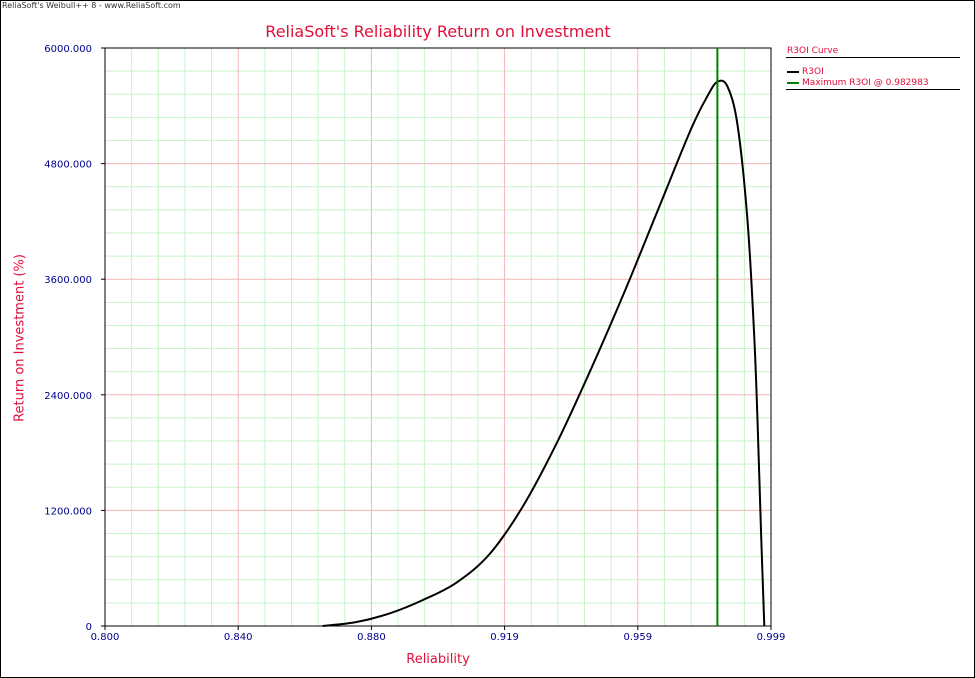 The height and width of the screenshot is (678, 975). I want to click on legend: R3OI Curve R3OI Maximum R3OI @ 0.982983, so click(873, 67).